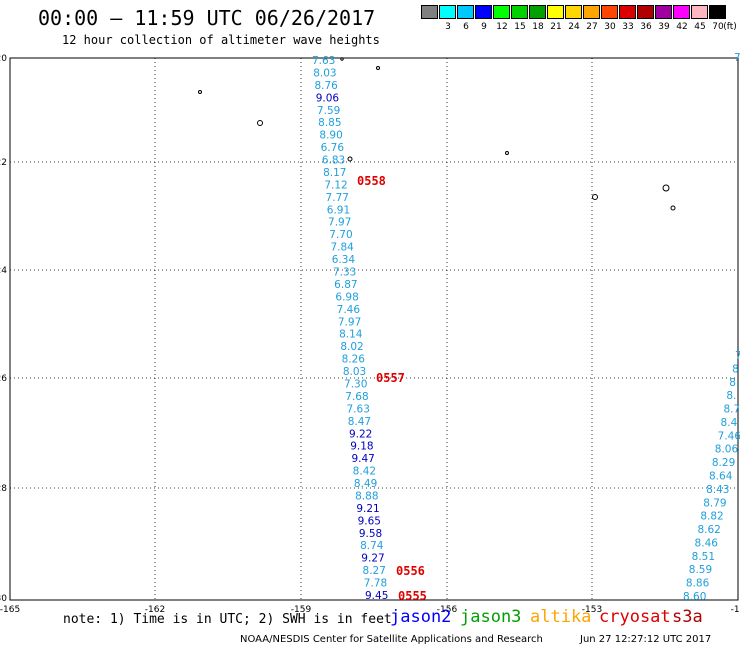 Image resolution: width=740 pixels, height=650 pixels. What do you see at coordinates (484, 27) in the screenshot?
I see `colorbar-tick-label: 9` at bounding box center [484, 27].